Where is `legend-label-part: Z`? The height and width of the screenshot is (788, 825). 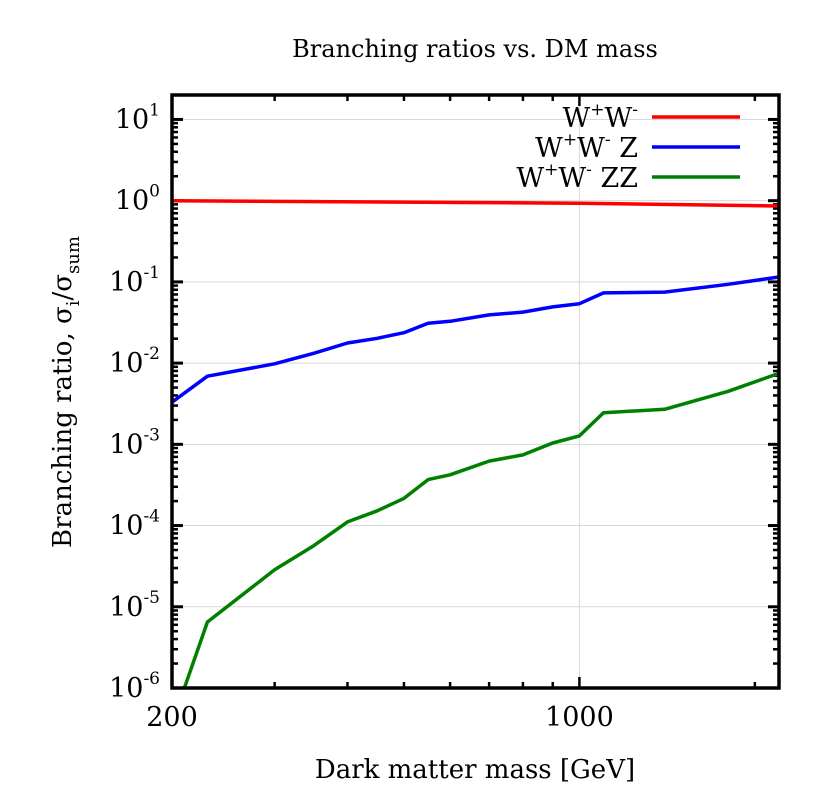 legend-label-part: Z is located at coordinates (624, 148).